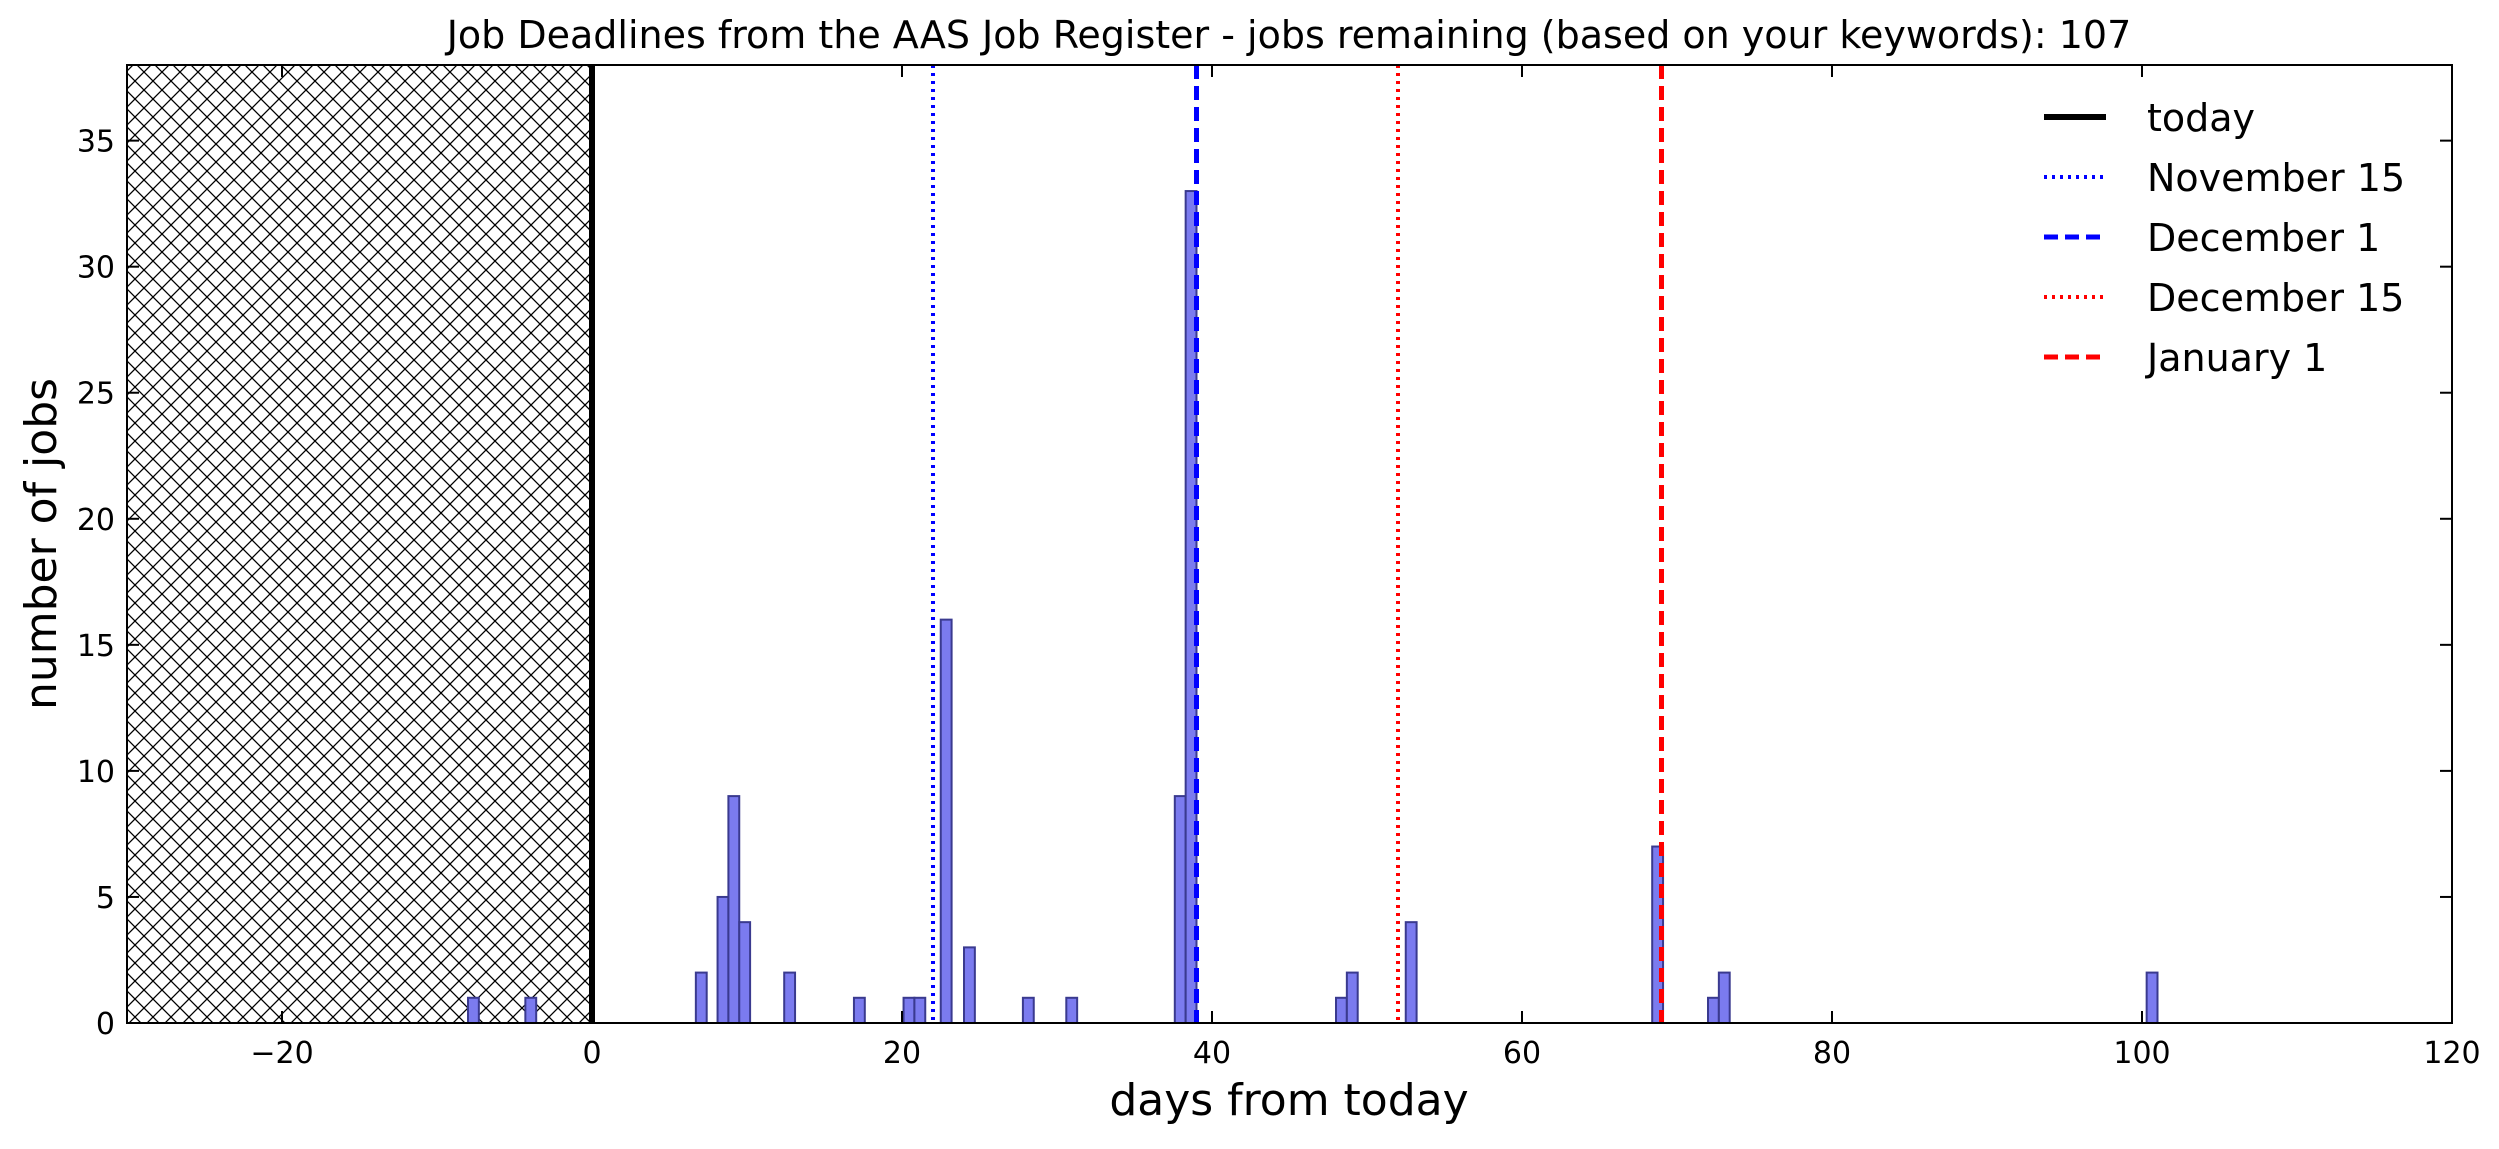 This screenshot has width=2499, height=1149. Describe the element at coordinates (2263, 238) in the screenshot. I see `legend-label-2: December 1` at that location.